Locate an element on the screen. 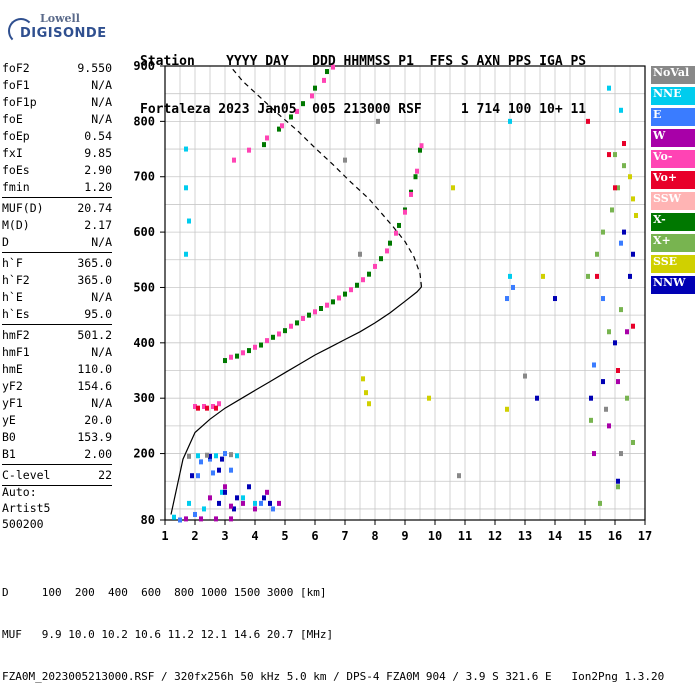 The image size is (700, 698). param-label: yF2 is located at coordinates (12, 386).